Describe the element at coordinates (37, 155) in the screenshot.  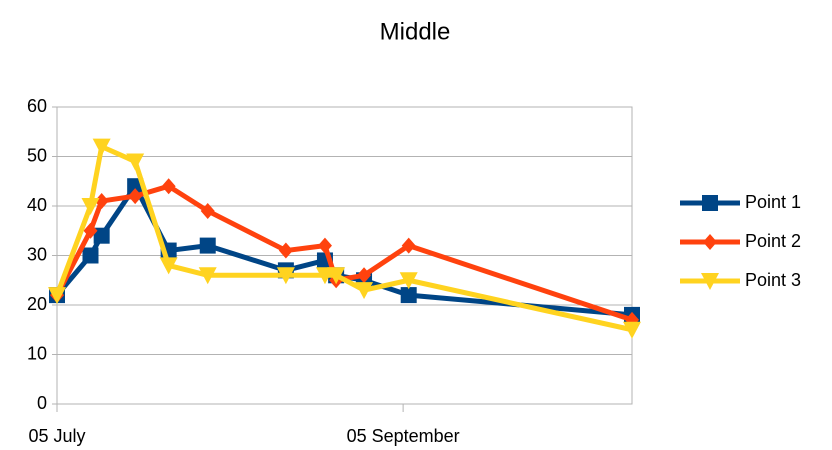
I see `y-tick-label: 50` at that location.